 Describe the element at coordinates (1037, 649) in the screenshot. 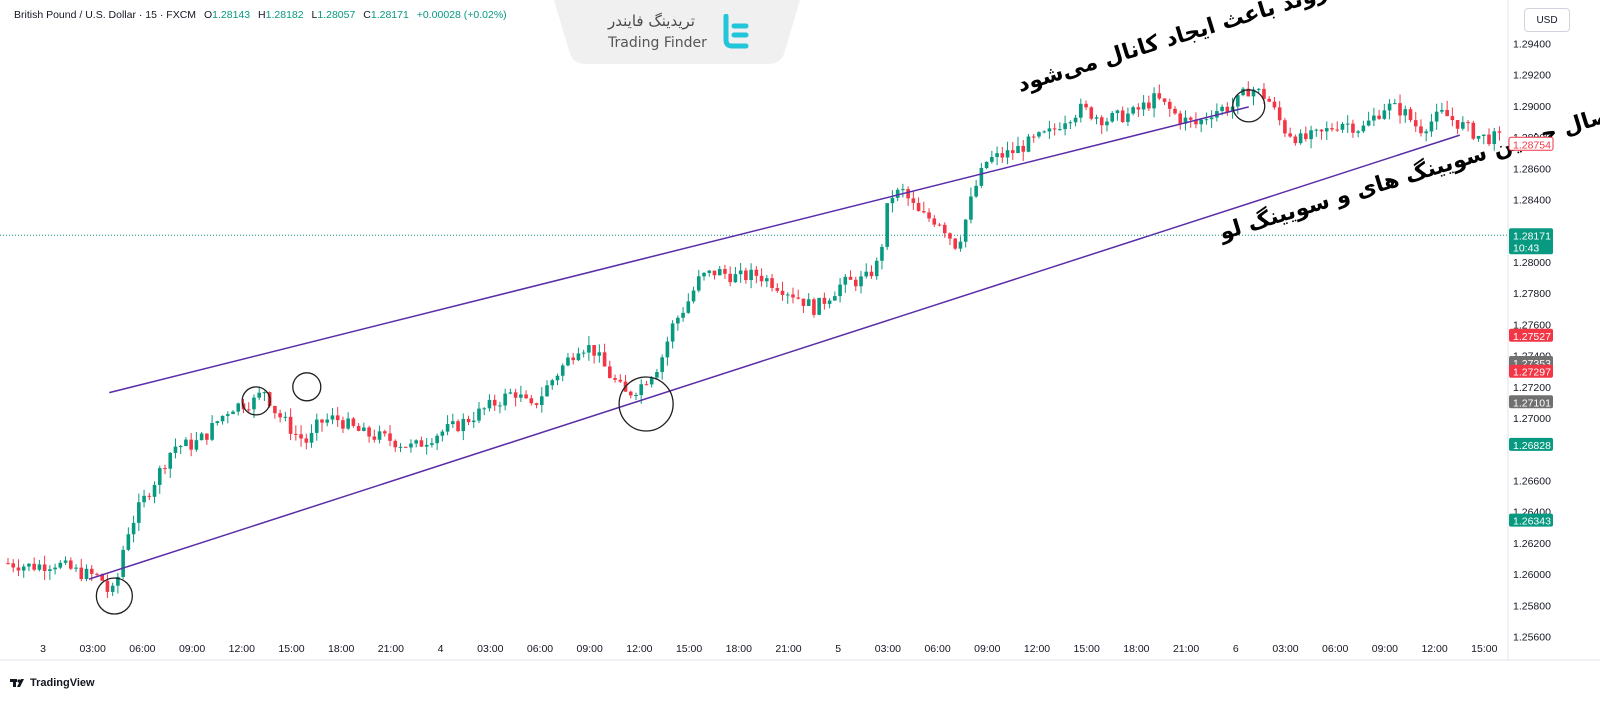

I see `time-tick-label: 12:00` at that location.